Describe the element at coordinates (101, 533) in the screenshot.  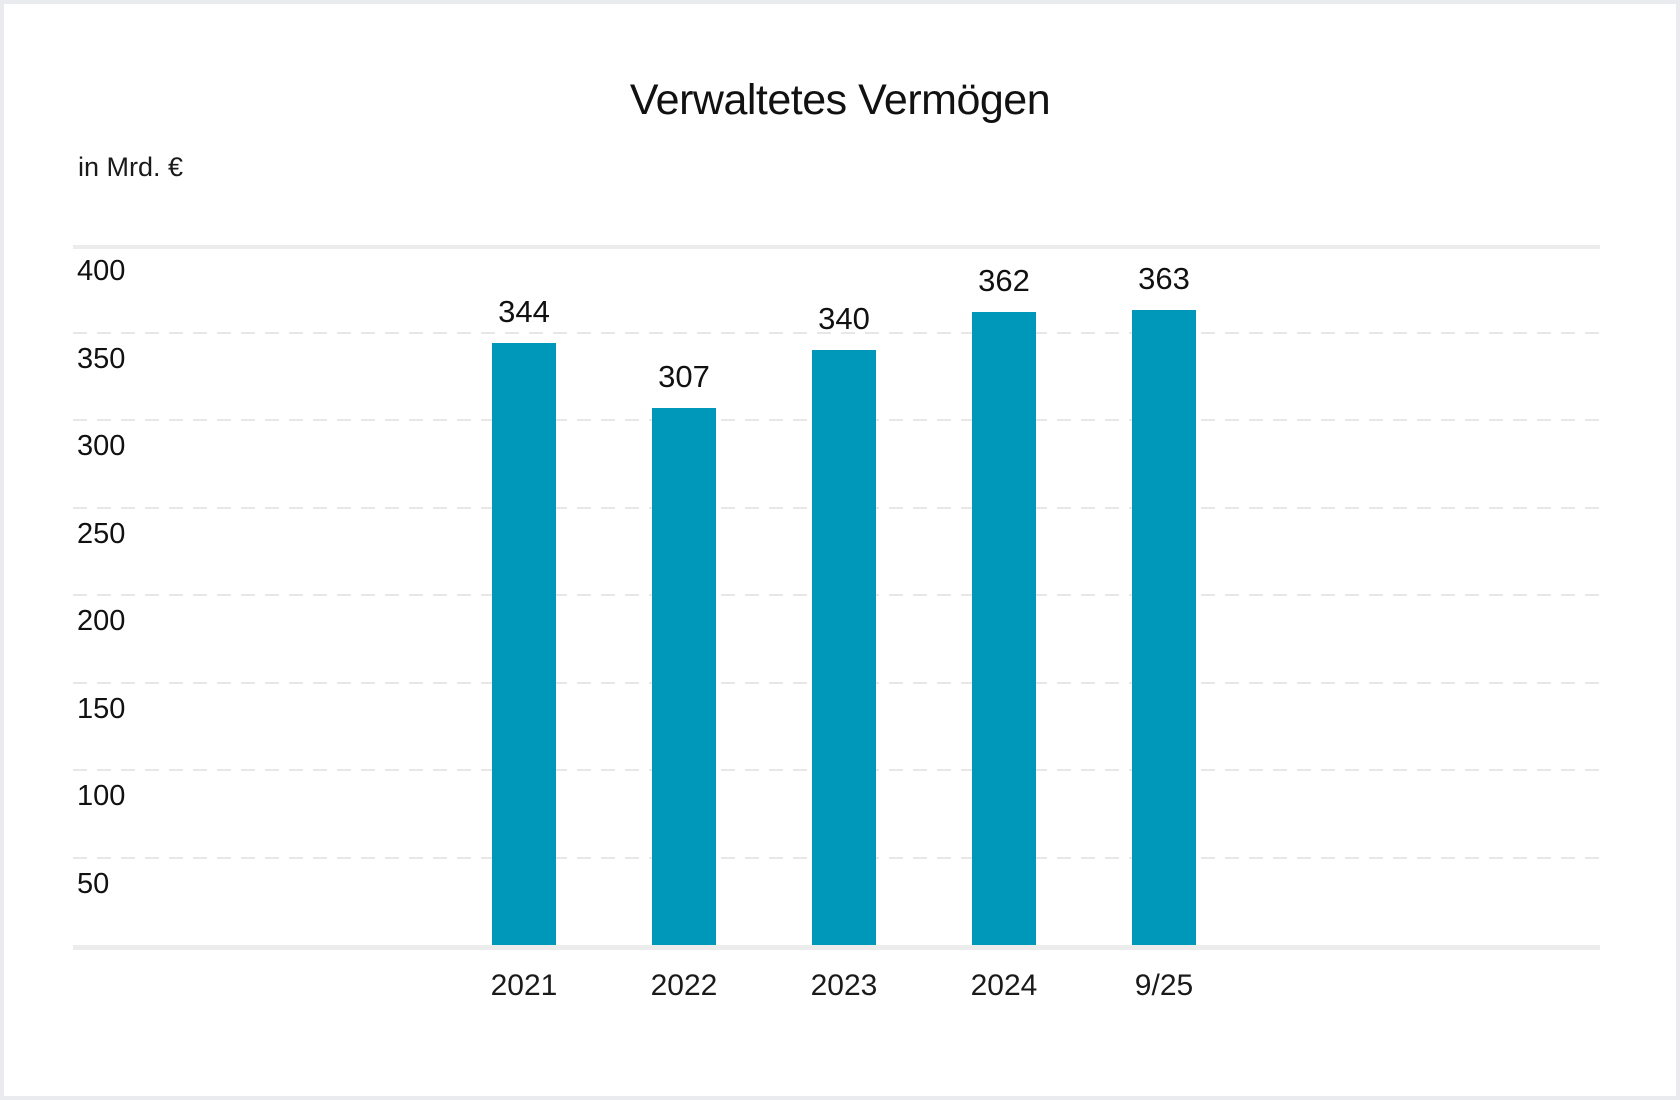
I see `y-axis-label: 250` at that location.